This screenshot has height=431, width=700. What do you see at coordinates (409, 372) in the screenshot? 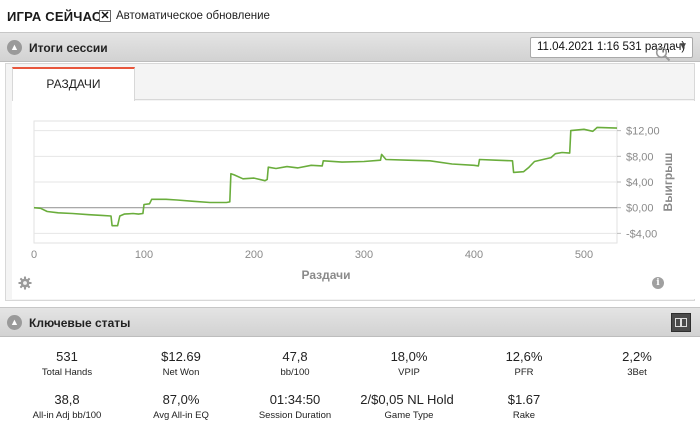
I see `stat-label: VPIP` at bounding box center [409, 372].